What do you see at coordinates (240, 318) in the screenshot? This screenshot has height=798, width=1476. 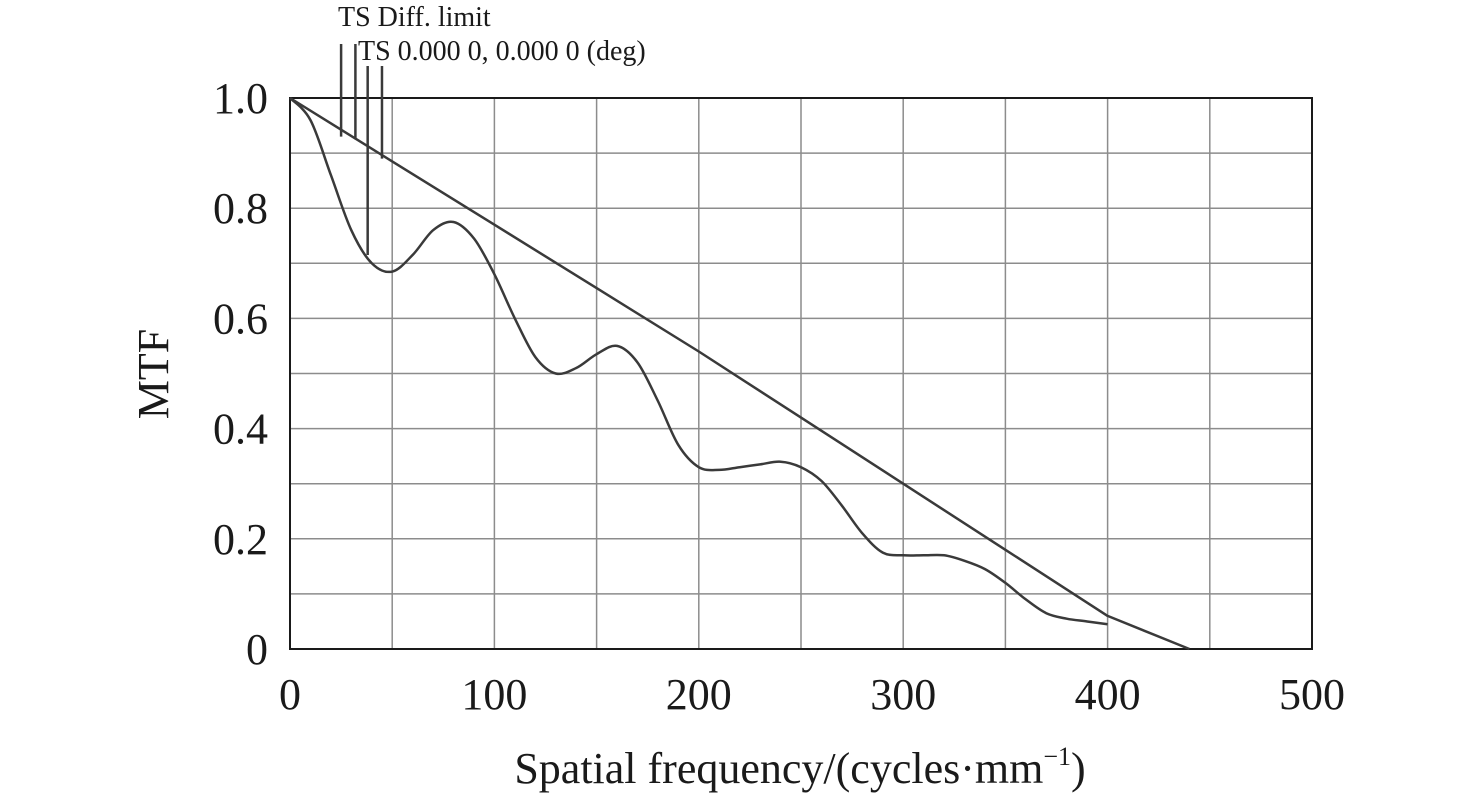 I see `y-tick-label: 0.6` at bounding box center [240, 318].